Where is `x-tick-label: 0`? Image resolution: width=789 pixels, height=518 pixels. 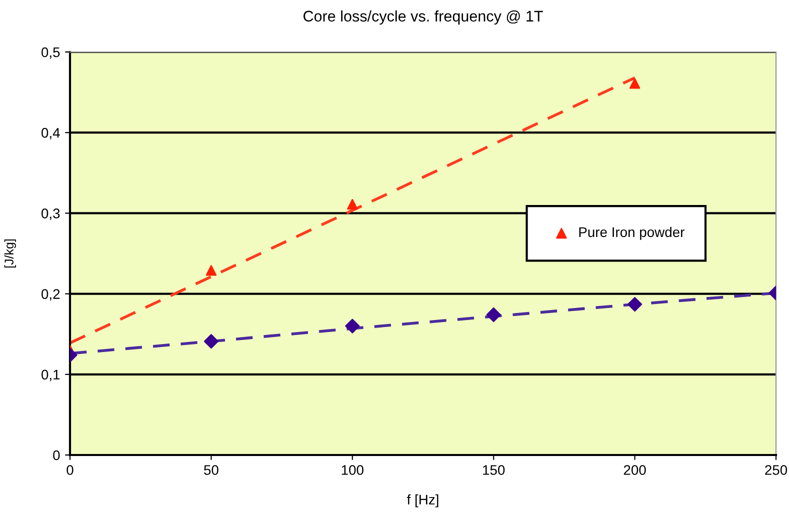
x-tick-label: 0 is located at coordinates (70, 470).